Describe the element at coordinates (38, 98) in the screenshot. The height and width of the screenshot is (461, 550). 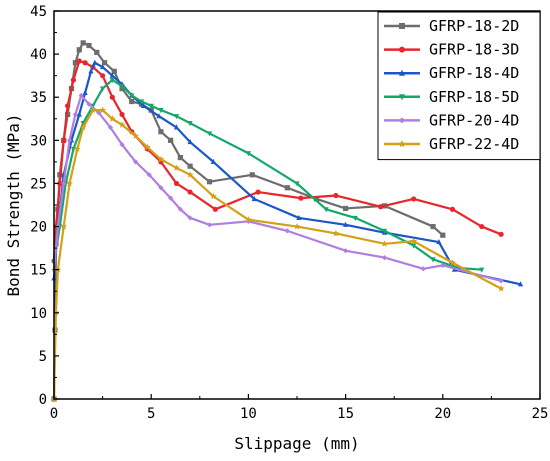
I see `y-tick-label: 35` at that location.